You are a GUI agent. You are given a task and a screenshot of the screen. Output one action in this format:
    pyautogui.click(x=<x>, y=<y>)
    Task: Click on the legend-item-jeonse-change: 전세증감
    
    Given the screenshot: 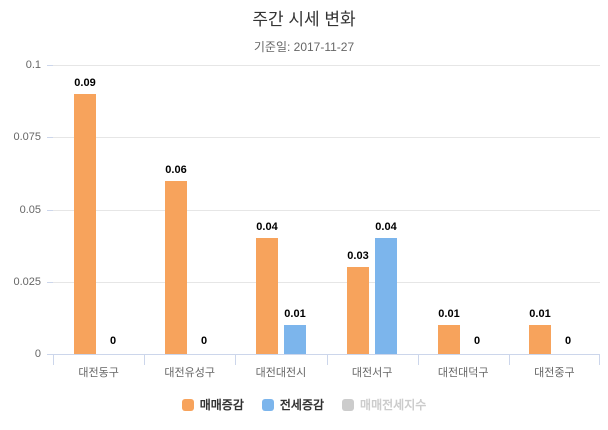 What is the action you would take?
    pyautogui.click(x=293, y=404)
    